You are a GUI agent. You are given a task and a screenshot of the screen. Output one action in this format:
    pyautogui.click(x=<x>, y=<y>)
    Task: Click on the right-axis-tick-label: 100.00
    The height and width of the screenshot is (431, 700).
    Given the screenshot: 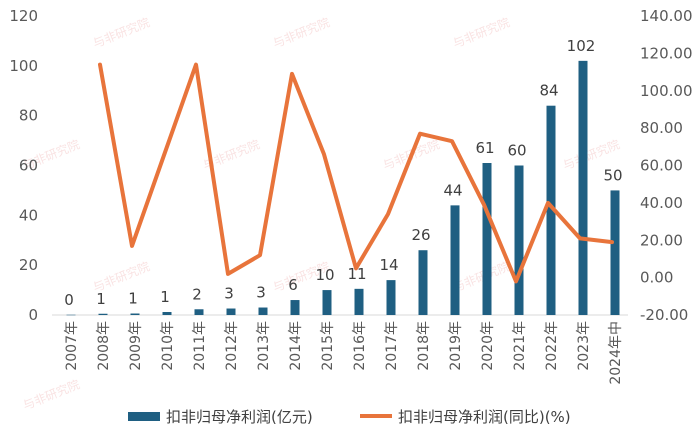 What is the action you would take?
    pyautogui.click(x=666, y=91)
    